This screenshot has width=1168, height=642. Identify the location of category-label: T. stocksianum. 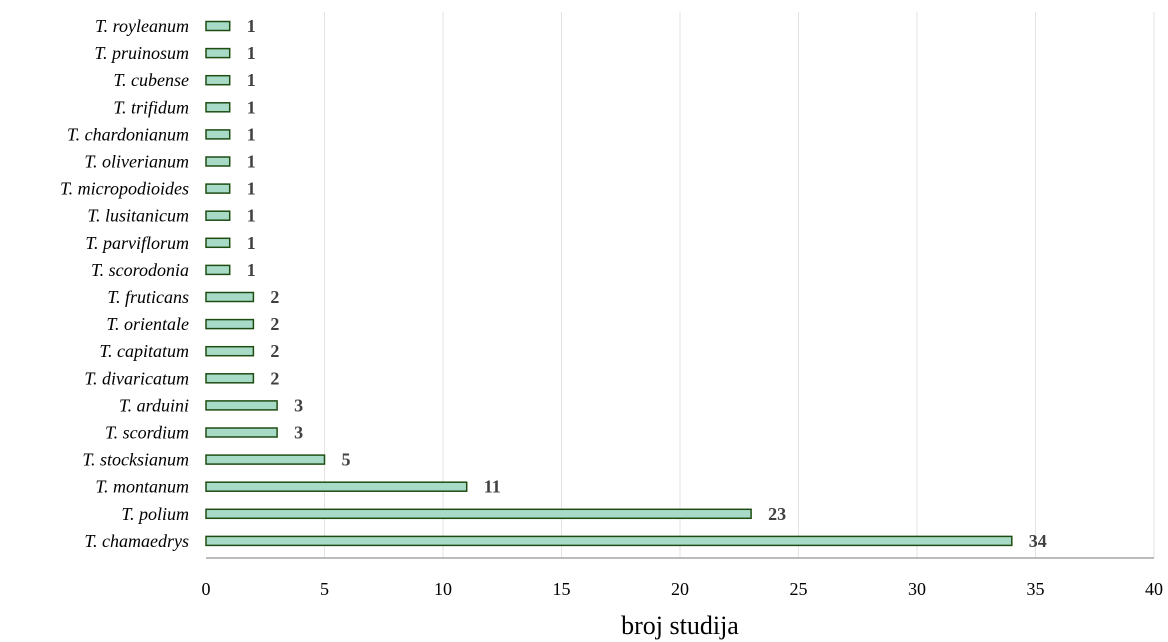
(135, 460).